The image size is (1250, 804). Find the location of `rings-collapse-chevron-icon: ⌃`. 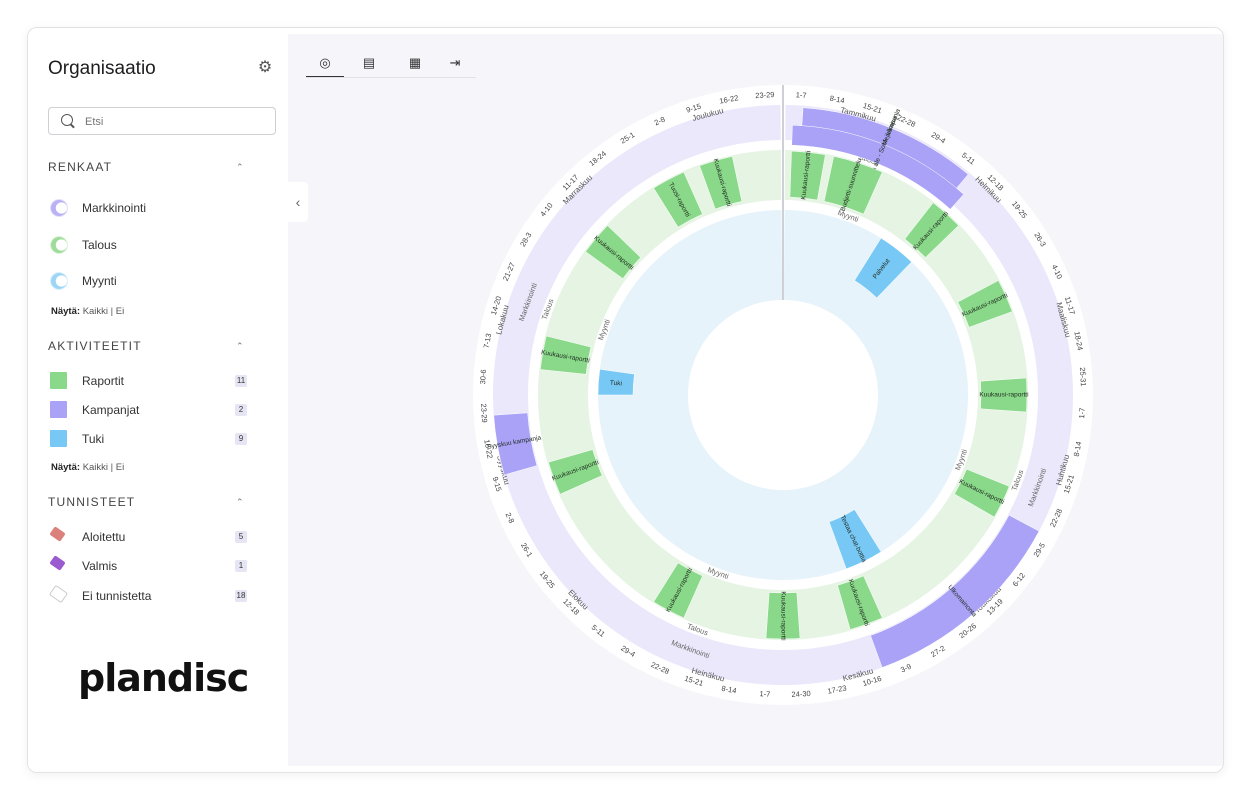

rings-collapse-chevron-icon: ⌃ is located at coordinates (240, 167).